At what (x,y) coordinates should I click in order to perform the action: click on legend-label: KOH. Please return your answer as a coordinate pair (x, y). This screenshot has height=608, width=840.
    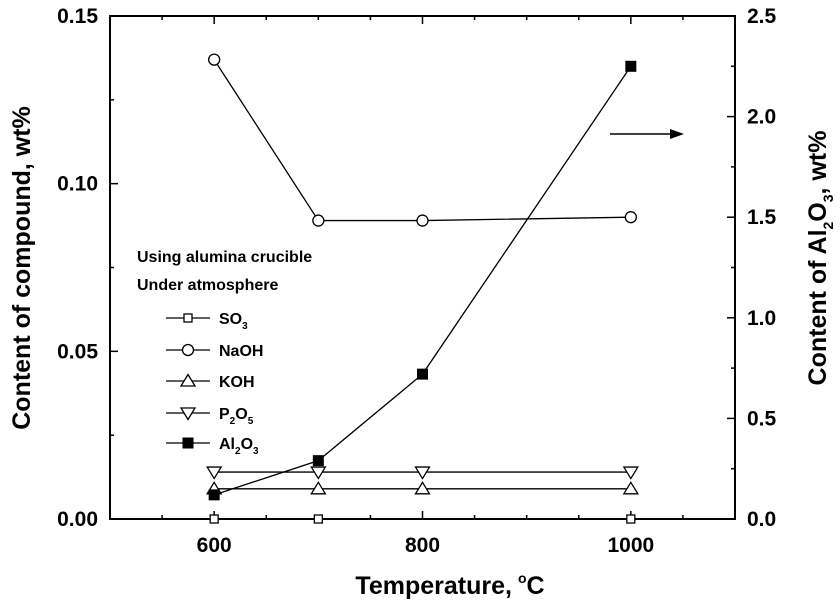
    Looking at the image, I should click on (237, 382).